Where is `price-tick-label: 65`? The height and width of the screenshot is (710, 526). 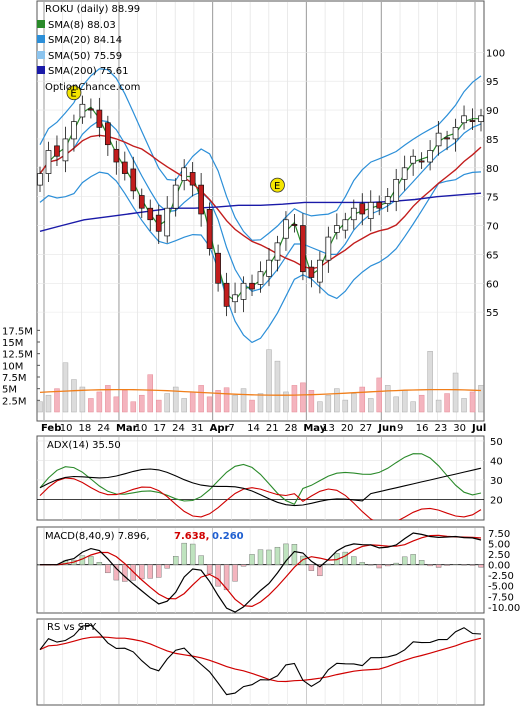
price-tick-label: 65 is located at coordinates (492, 255).